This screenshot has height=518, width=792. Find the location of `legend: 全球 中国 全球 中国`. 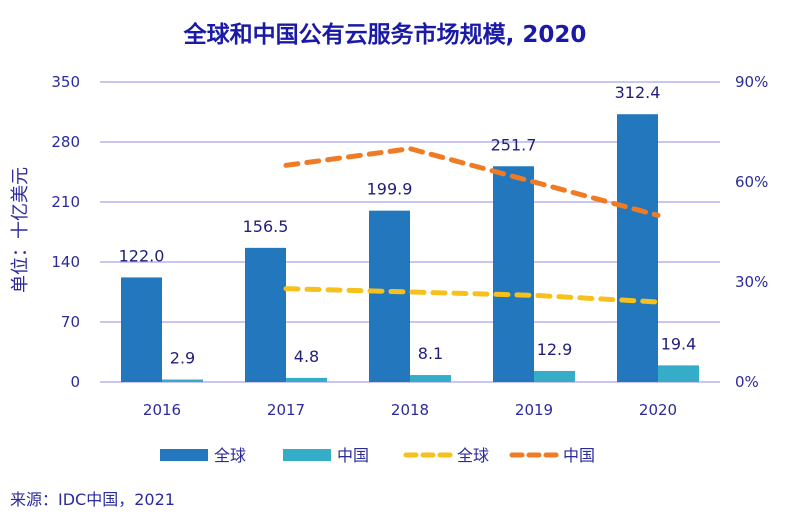

legend: 全球 中国 全球 中国 is located at coordinates (377, 455).